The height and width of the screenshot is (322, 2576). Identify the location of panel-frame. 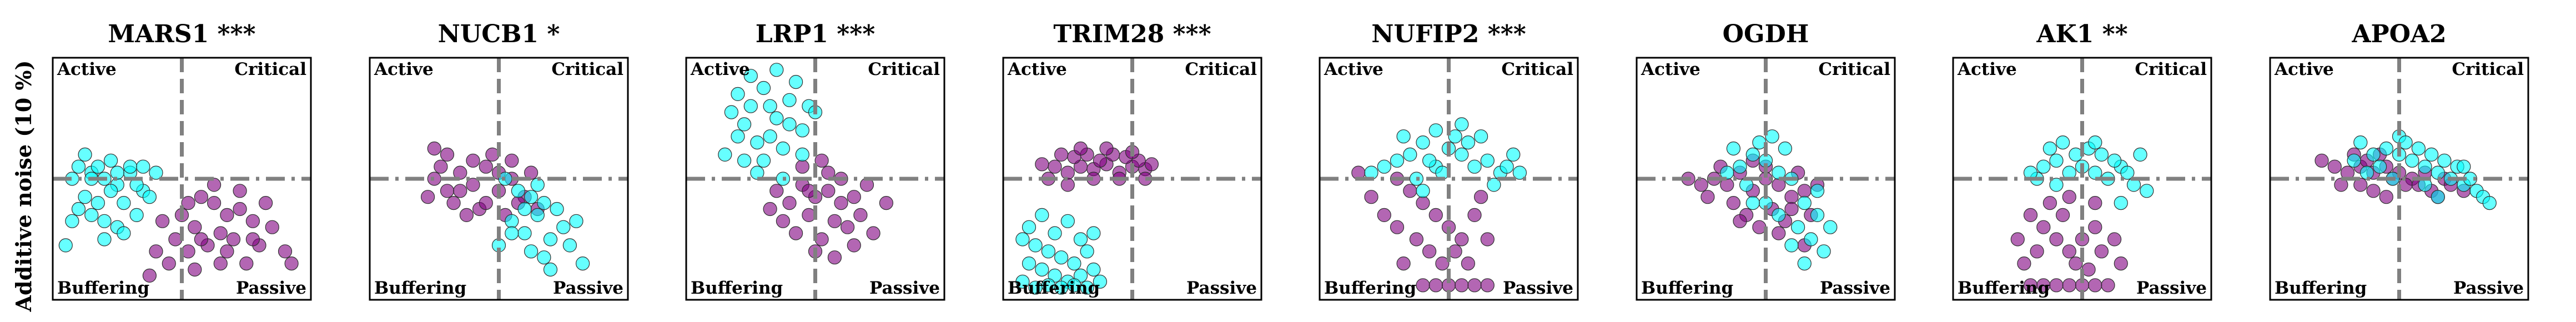
(2399, 179).